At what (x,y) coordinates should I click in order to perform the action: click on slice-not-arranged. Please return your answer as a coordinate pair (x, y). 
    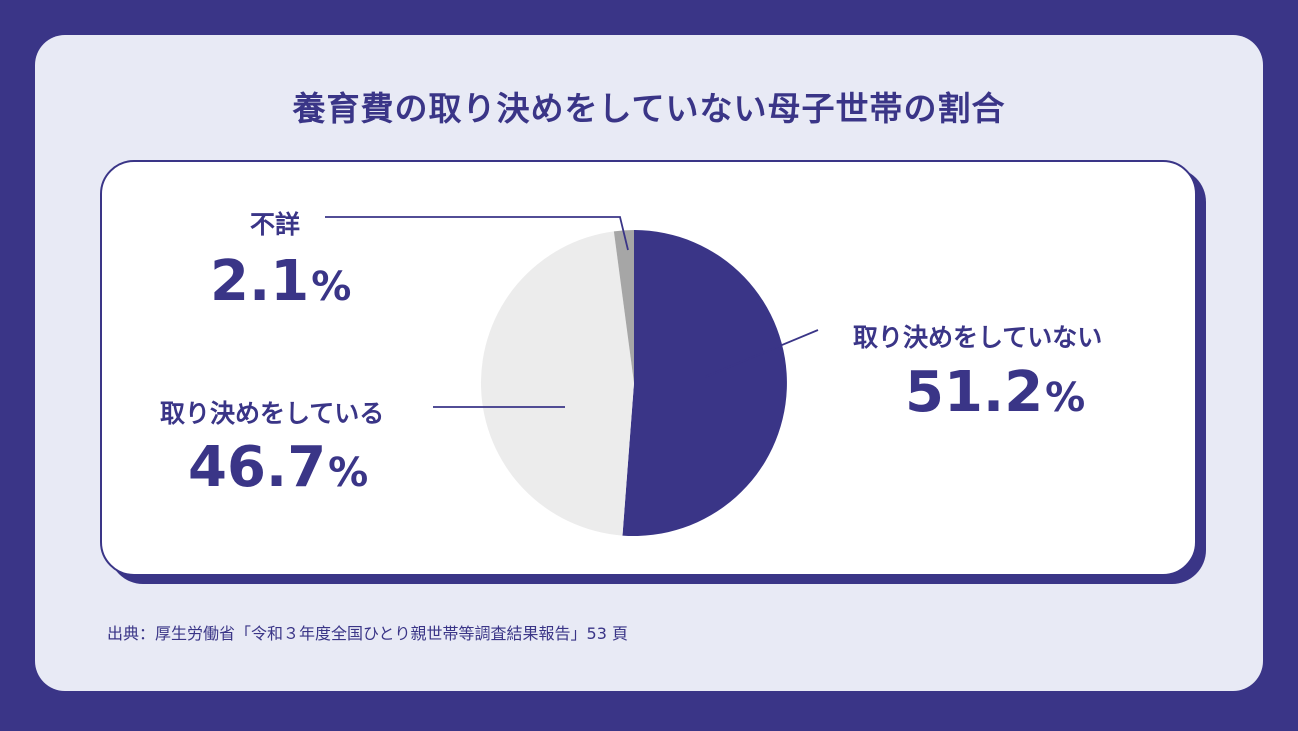
    Looking at the image, I should click on (704, 383).